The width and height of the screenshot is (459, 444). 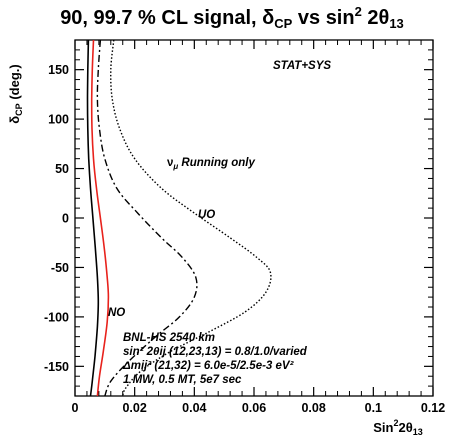 What do you see at coordinates (383, 427) in the screenshot?
I see `xlabel-main: Sin` at bounding box center [383, 427].